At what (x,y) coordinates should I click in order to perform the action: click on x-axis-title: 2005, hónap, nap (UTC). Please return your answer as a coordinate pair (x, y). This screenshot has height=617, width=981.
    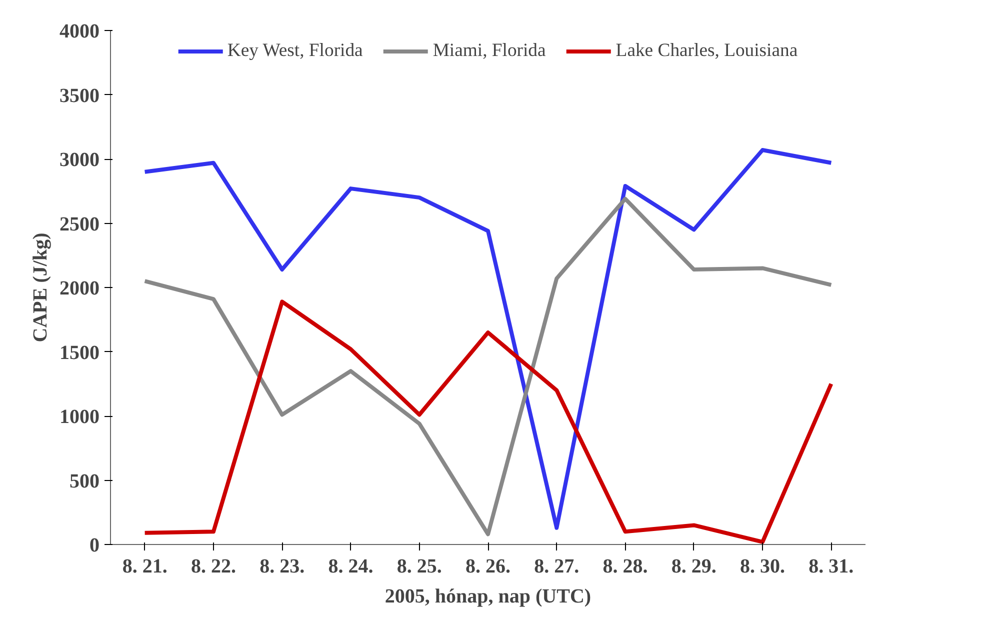
    Looking at the image, I should click on (488, 597).